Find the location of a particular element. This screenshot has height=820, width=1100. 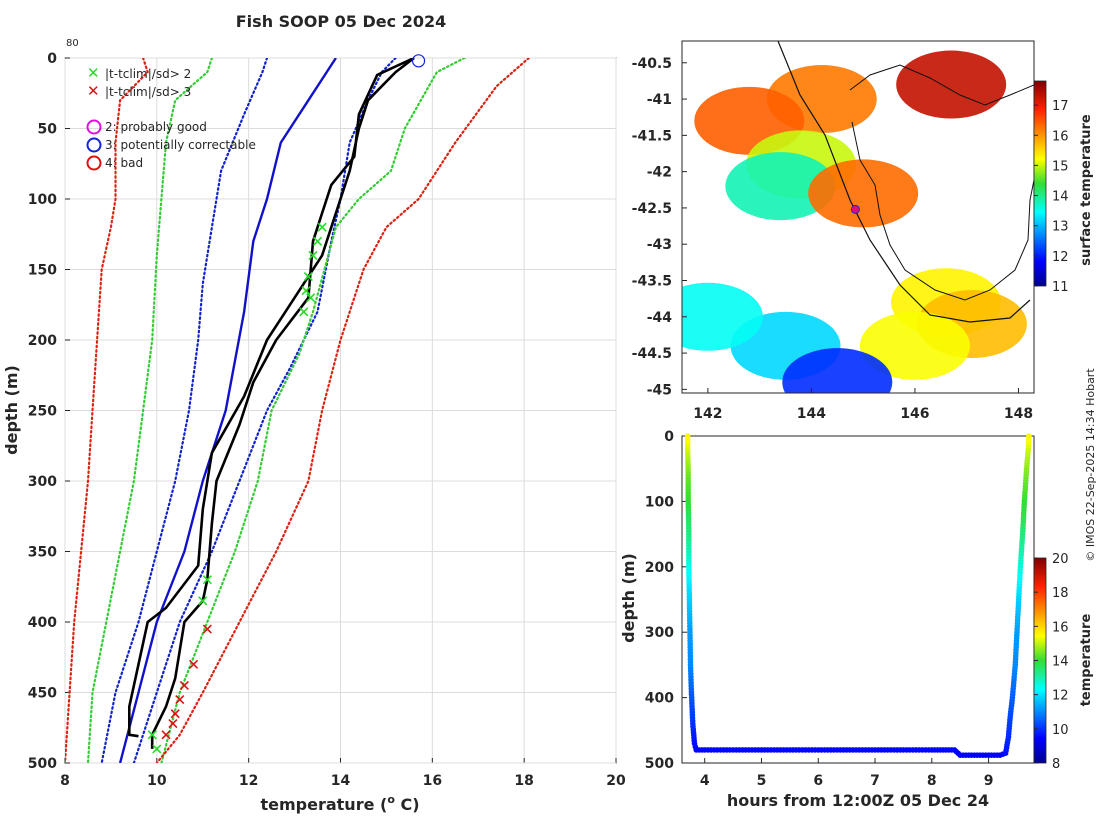

track-colorbar-tick-label: 10 is located at coordinates (1060, 730).